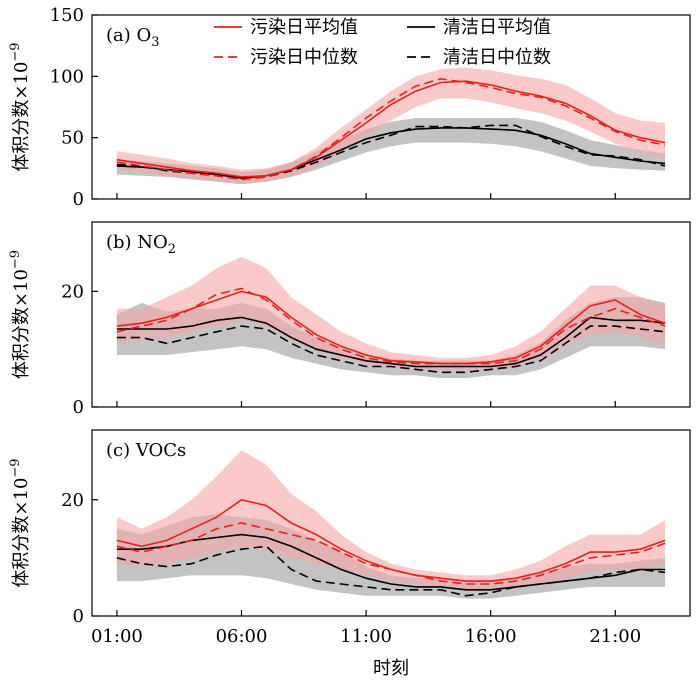  Describe the element at coordinates (242, 636) in the screenshot. I see `x-tick-label: 06:00` at that location.